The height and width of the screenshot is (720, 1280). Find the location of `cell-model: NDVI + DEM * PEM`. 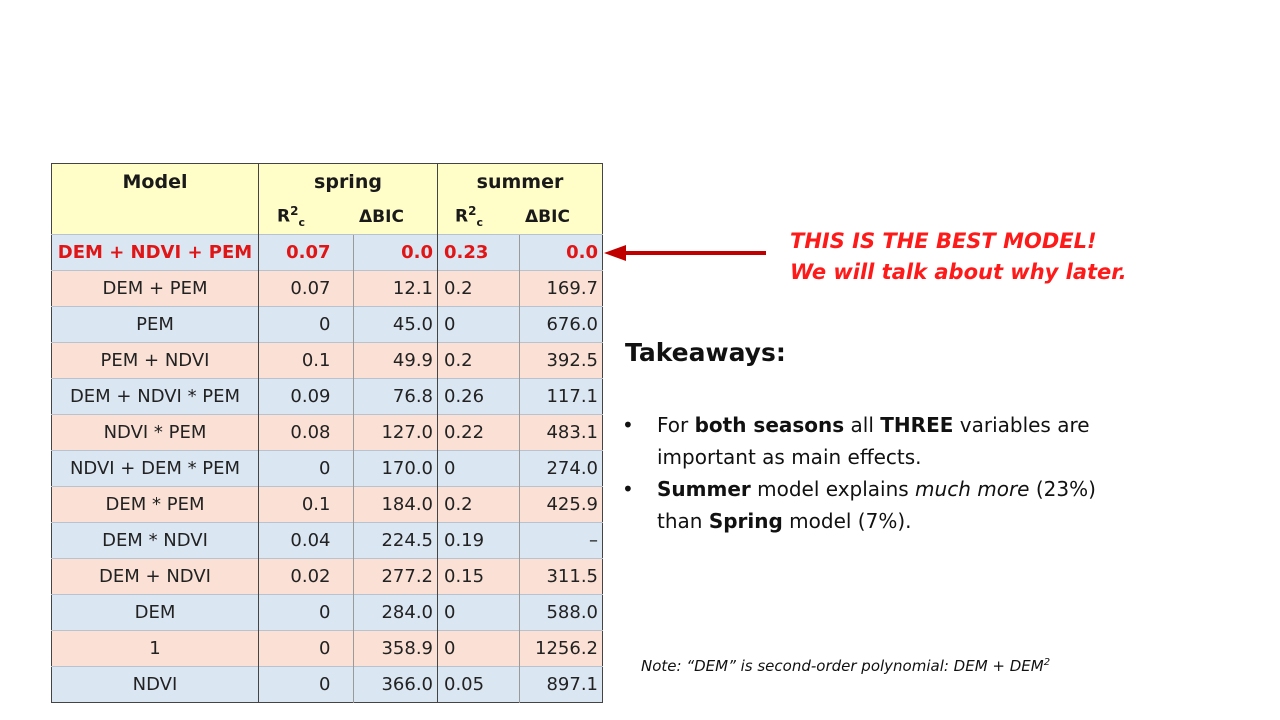

cell-model: NDVI + DEM * PEM is located at coordinates (155, 468).